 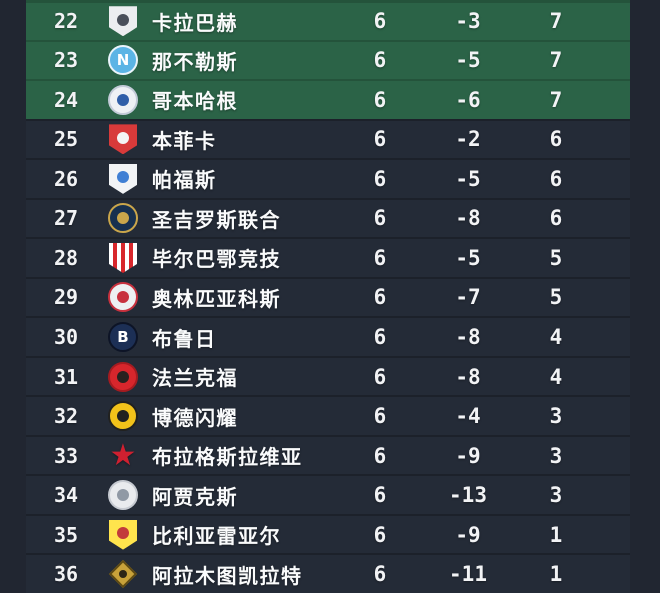 I want to click on rank-cell: 23, so click(x=66, y=60).